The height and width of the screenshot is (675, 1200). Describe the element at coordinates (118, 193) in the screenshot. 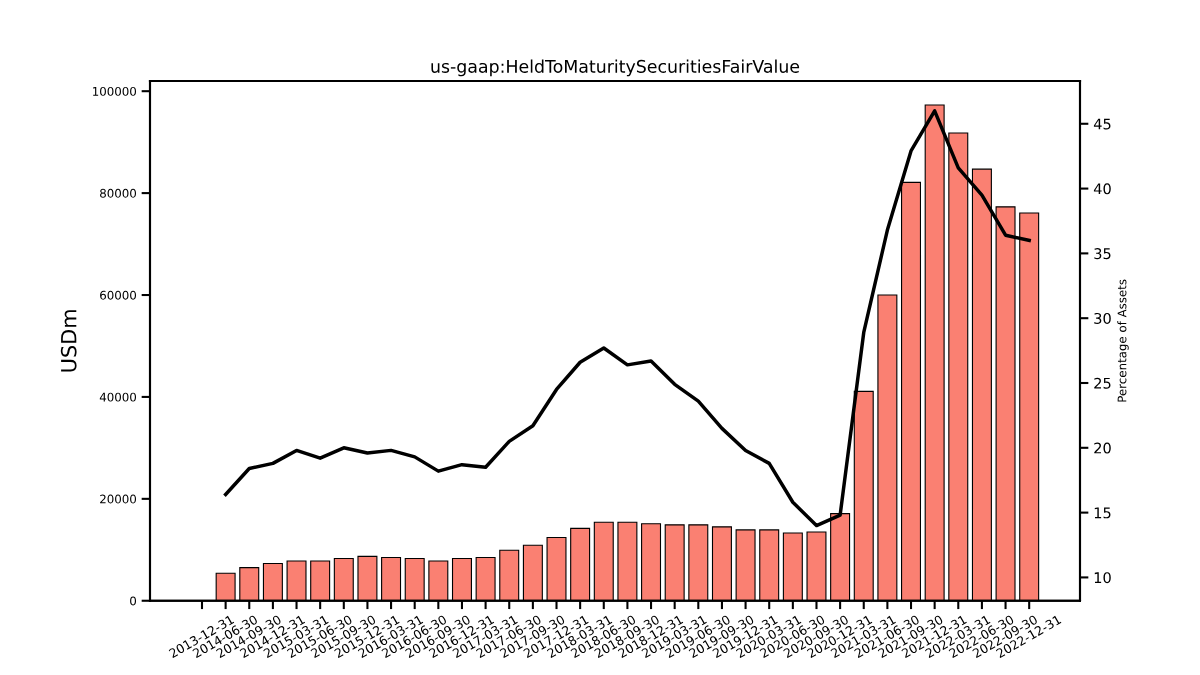

I see `y-tick-label: 80000` at that location.